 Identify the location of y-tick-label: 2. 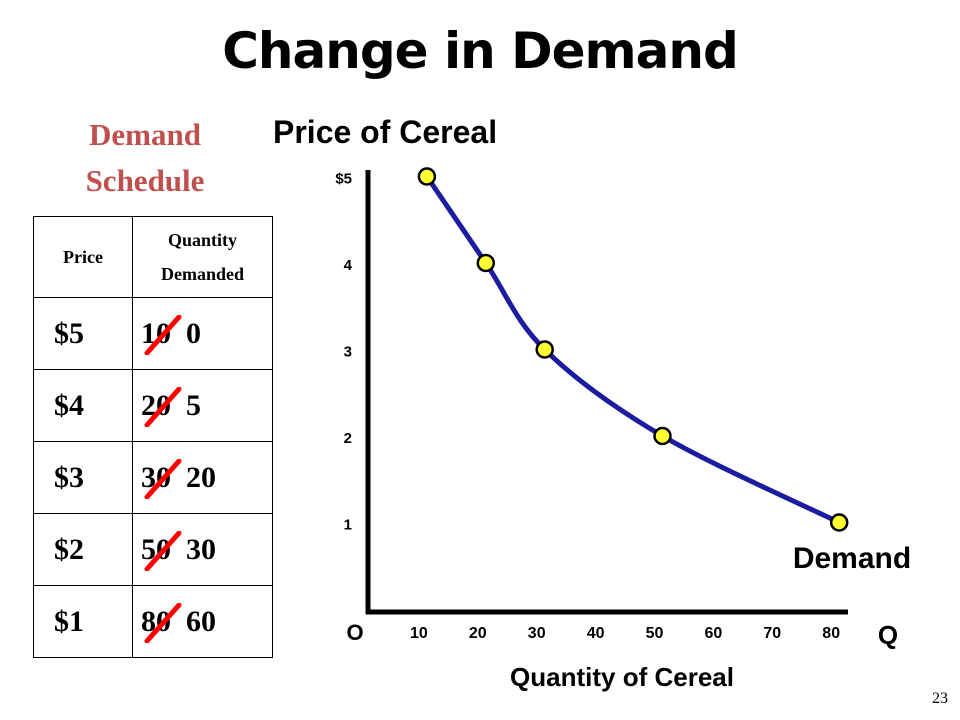
(348, 438).